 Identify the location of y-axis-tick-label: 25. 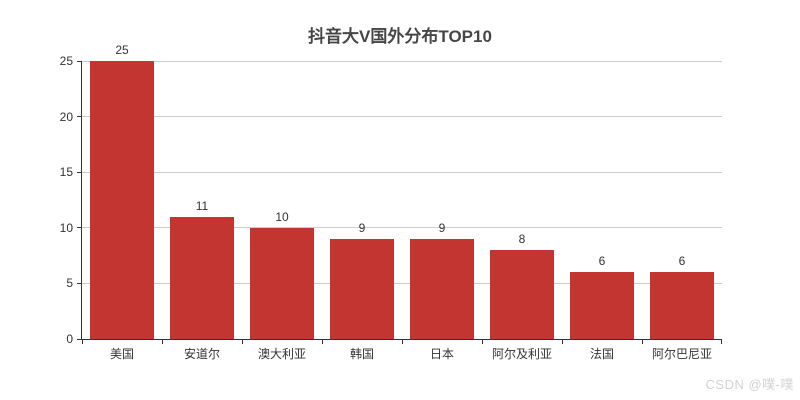
(66, 61).